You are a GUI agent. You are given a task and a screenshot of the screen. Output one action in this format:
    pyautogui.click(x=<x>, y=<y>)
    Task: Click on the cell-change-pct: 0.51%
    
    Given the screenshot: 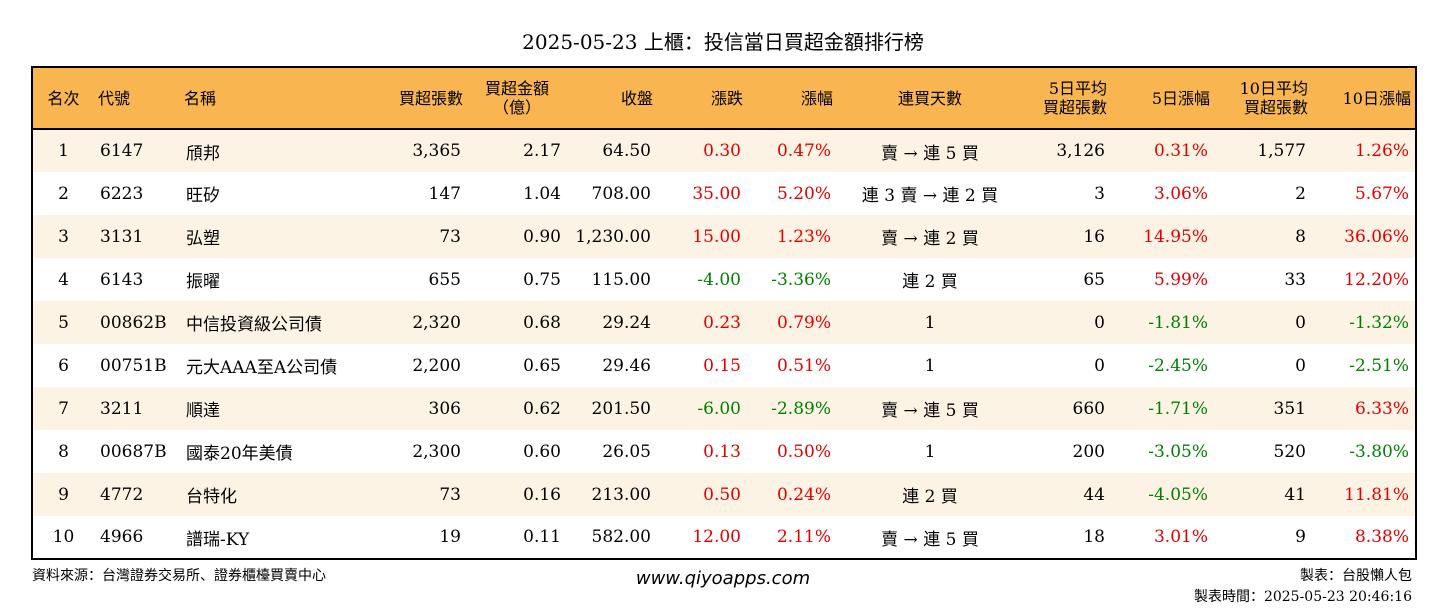 What is the action you would take?
    pyautogui.click(x=803, y=365)
    